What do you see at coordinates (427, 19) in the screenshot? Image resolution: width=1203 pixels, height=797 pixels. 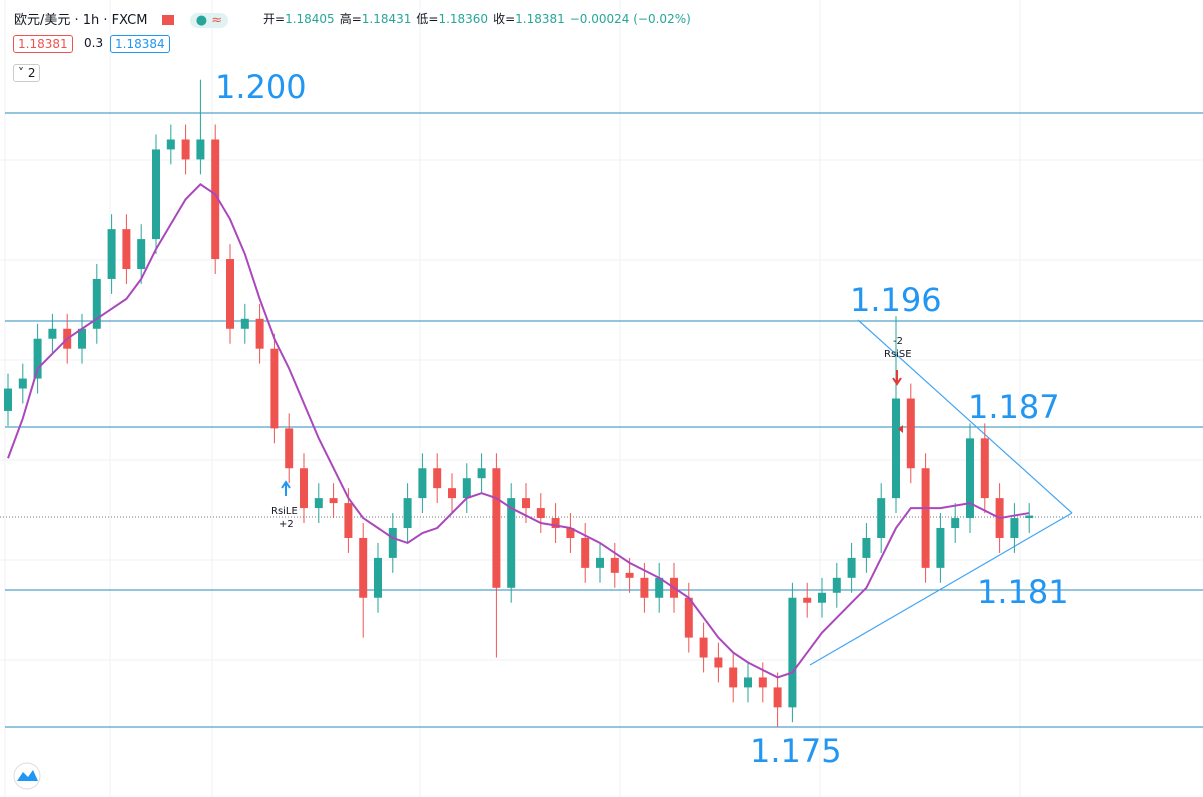 I see `ohlc-label: 低=` at bounding box center [427, 19].